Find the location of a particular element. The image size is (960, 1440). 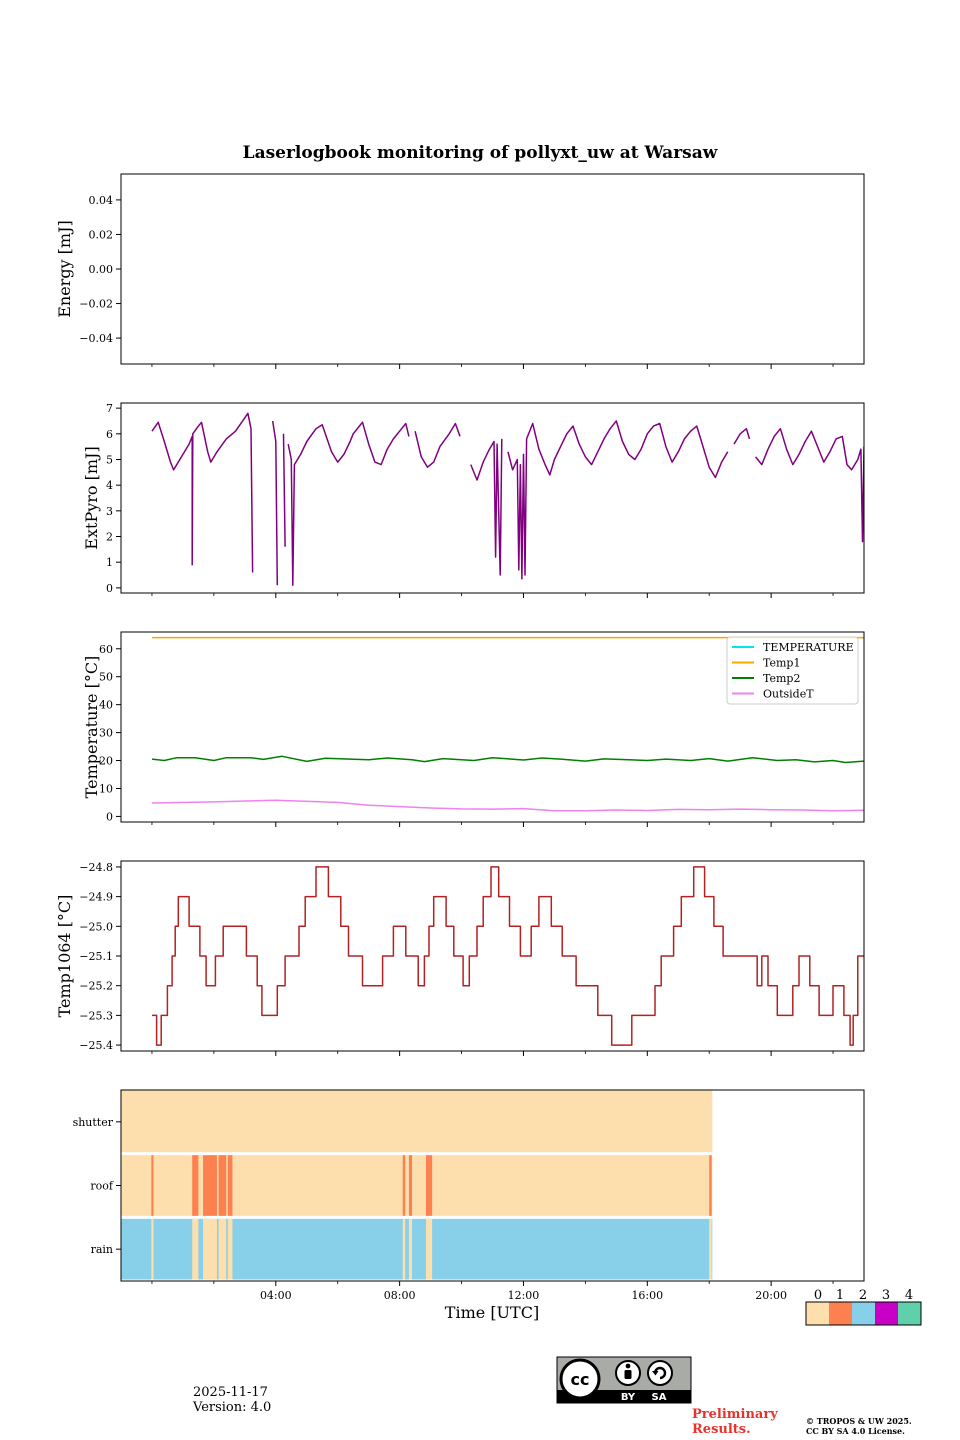

copyright-line1: © TROPOS & UW 2025. is located at coordinates (859, 1421).